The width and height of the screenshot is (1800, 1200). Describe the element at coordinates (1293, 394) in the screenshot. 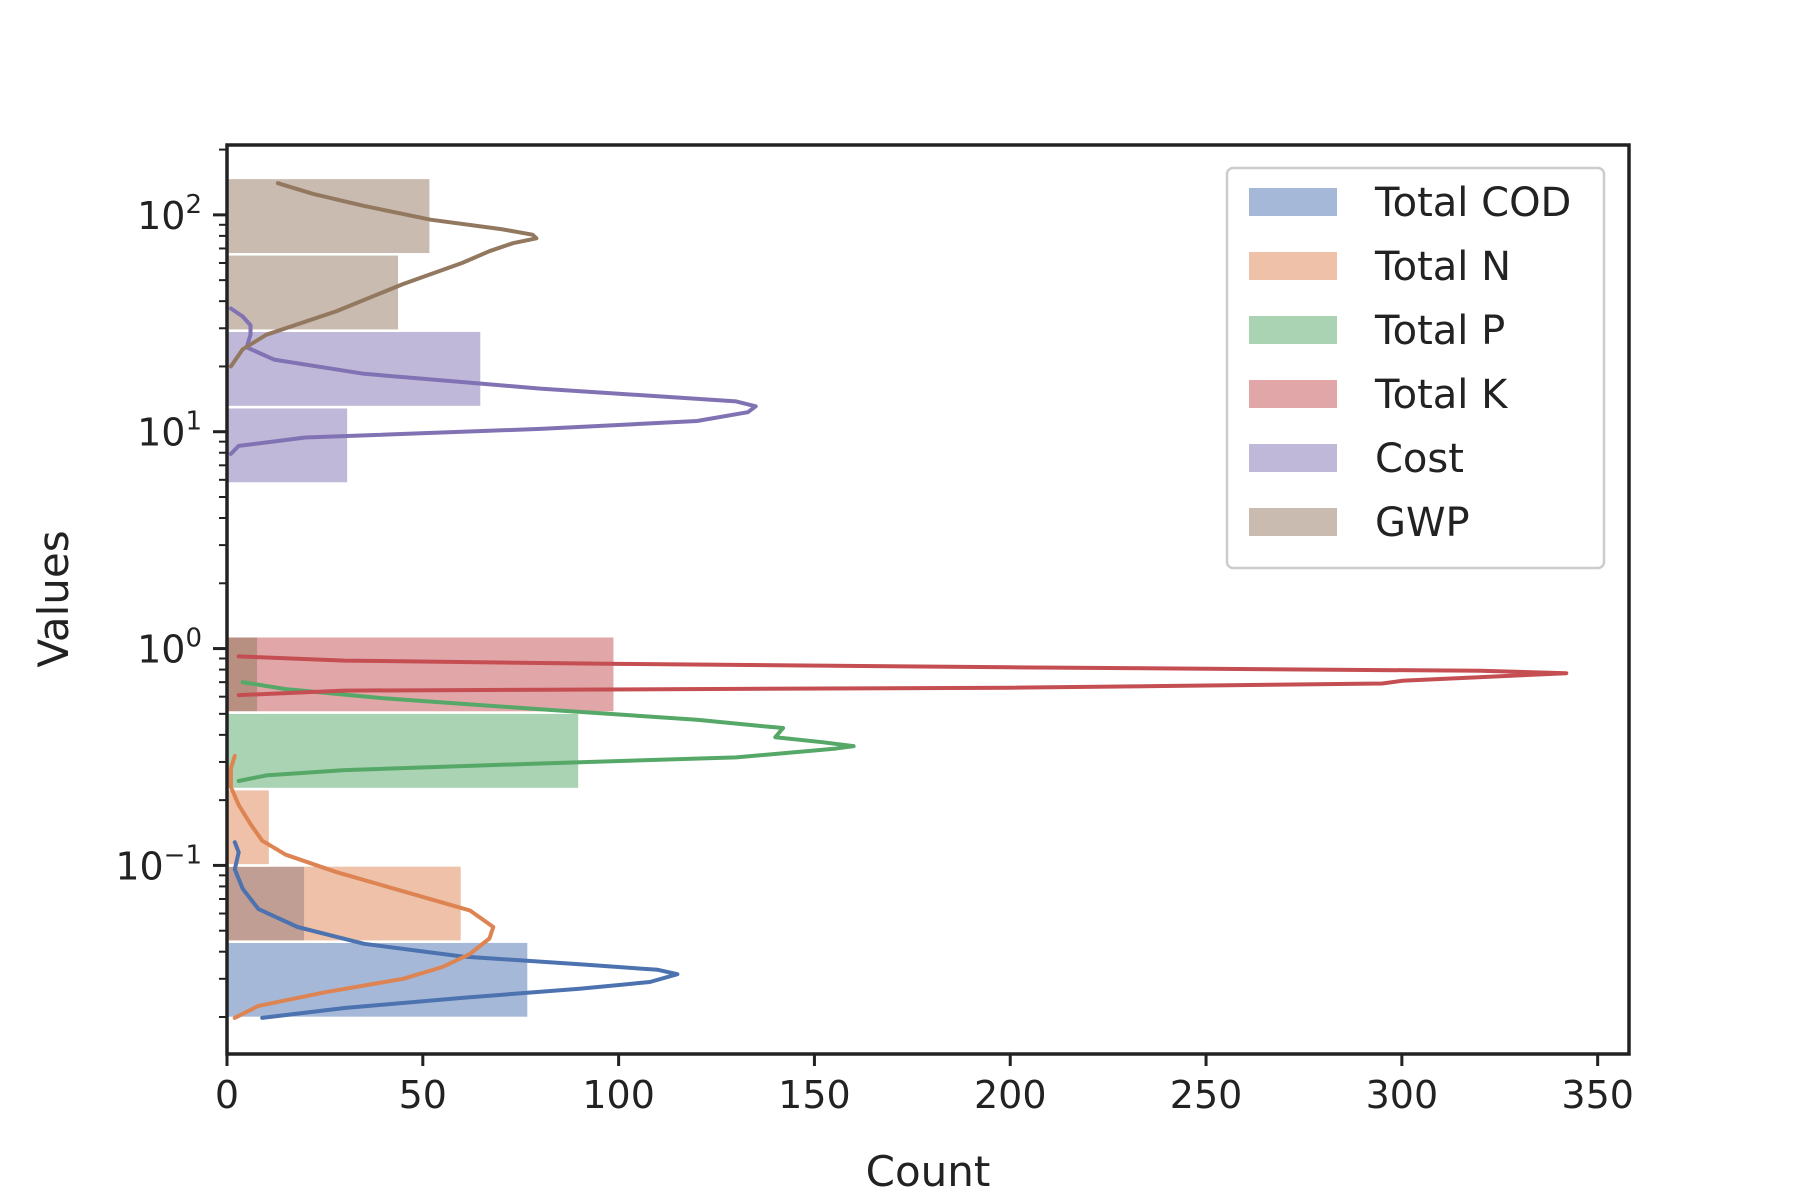

I see `legend-swatch-total-k` at that location.